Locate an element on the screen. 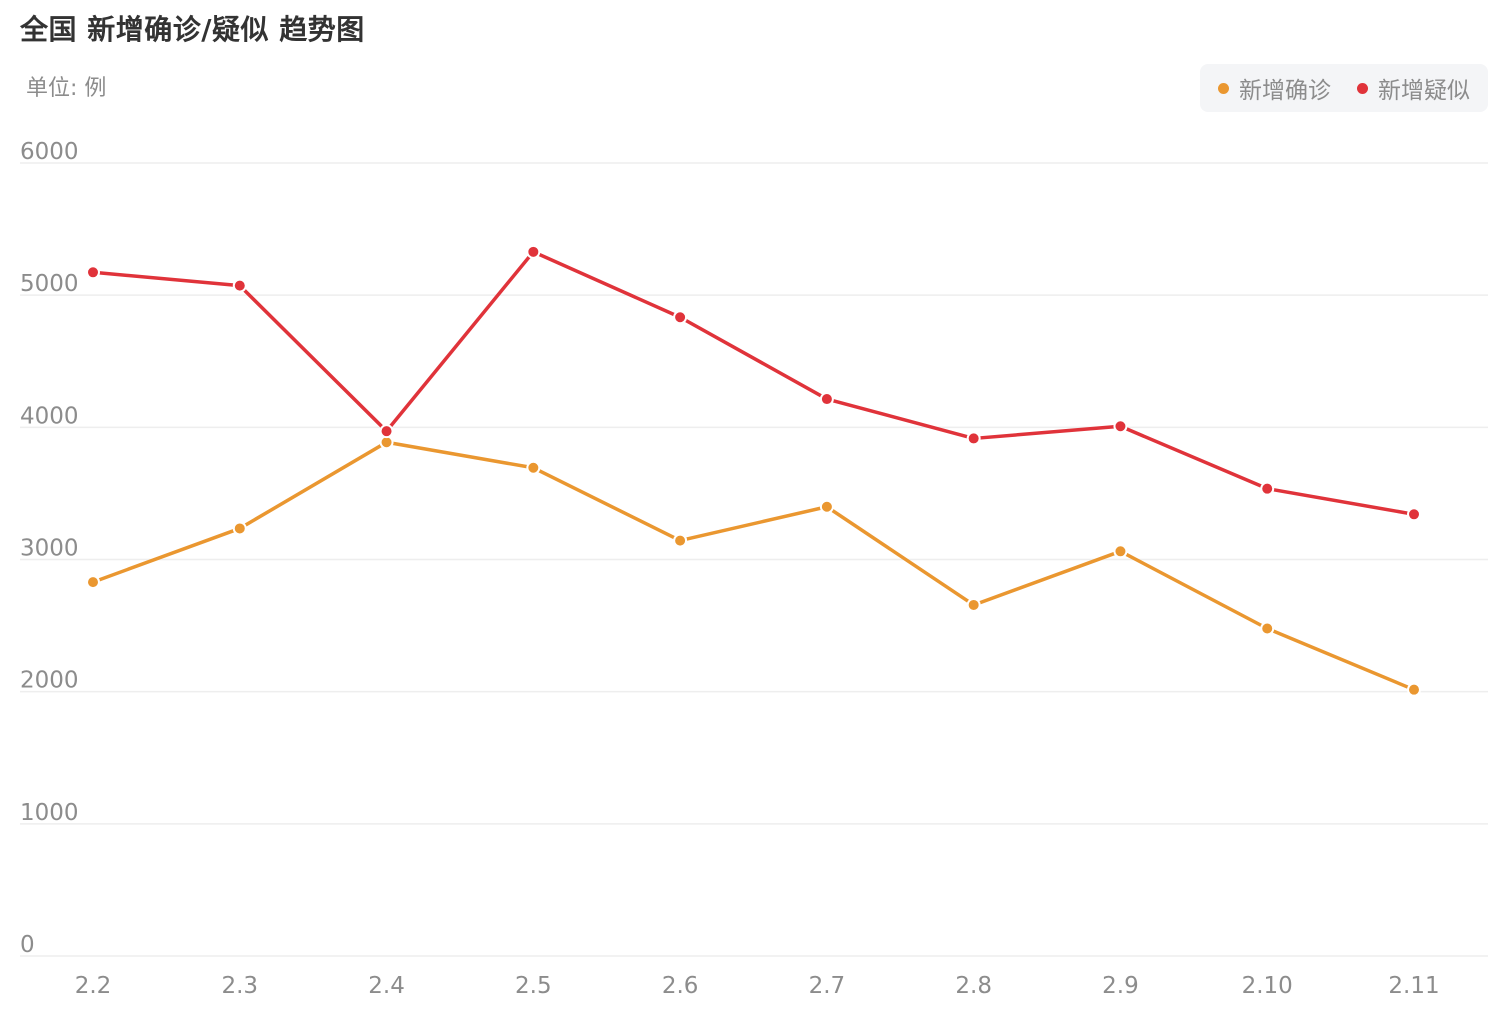 This screenshot has height=1028, width=1502. legend-dot-suspected-icon is located at coordinates (1362, 88).